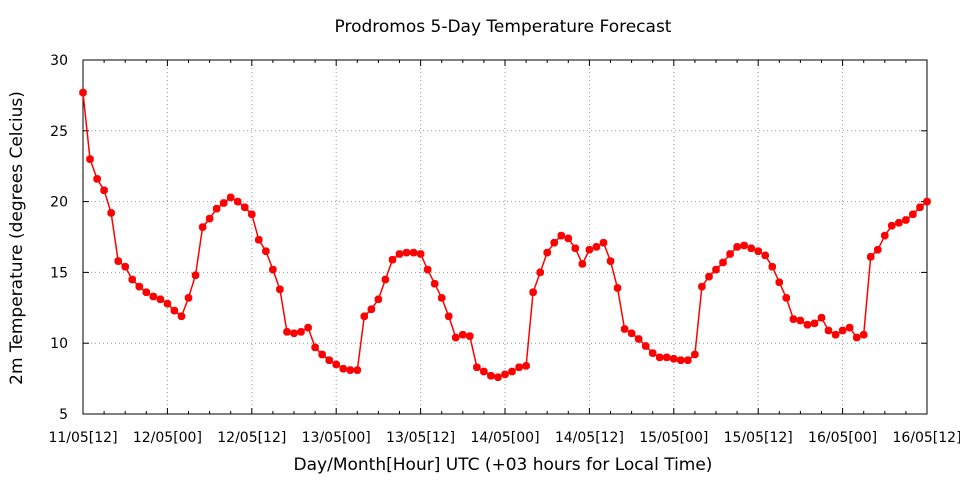 The image size is (960, 484). What do you see at coordinates (420, 438) in the screenshot?
I see `x-tick-label: 13/05[12]` at bounding box center [420, 438].